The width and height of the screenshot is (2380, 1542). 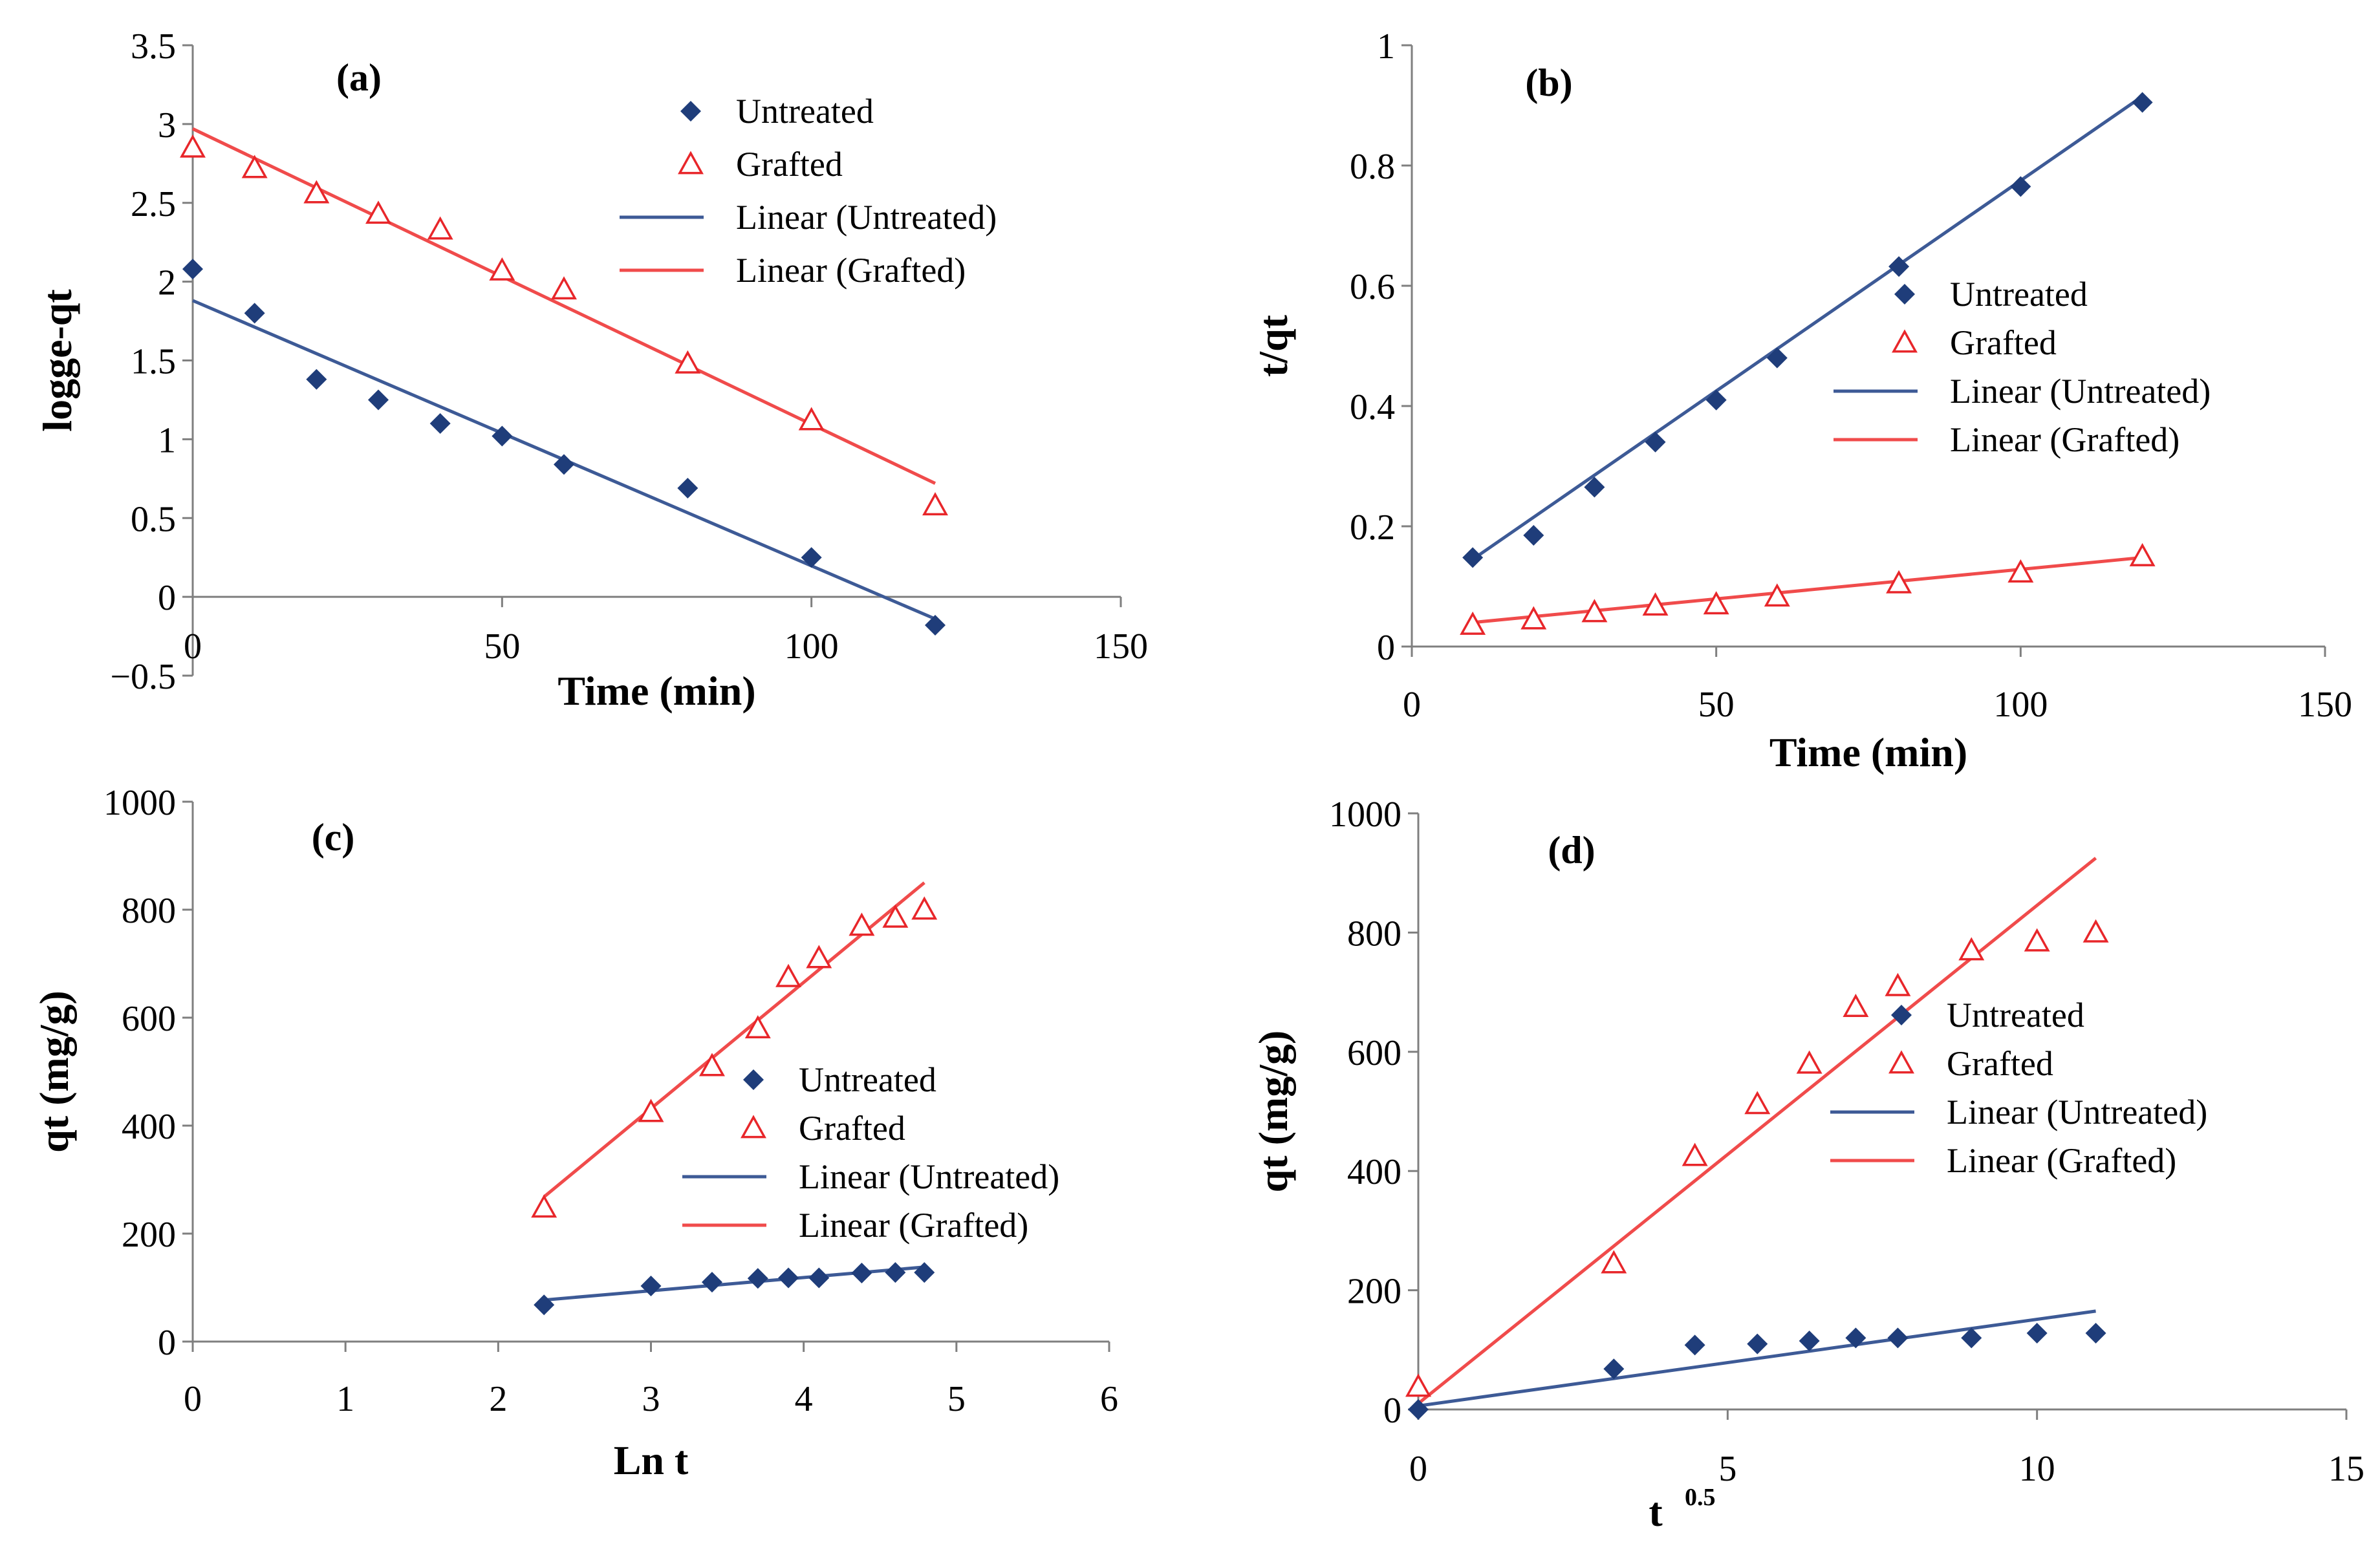 What do you see at coordinates (153, 519) in the screenshot?
I see `y-tick-label: 0.5` at bounding box center [153, 519].